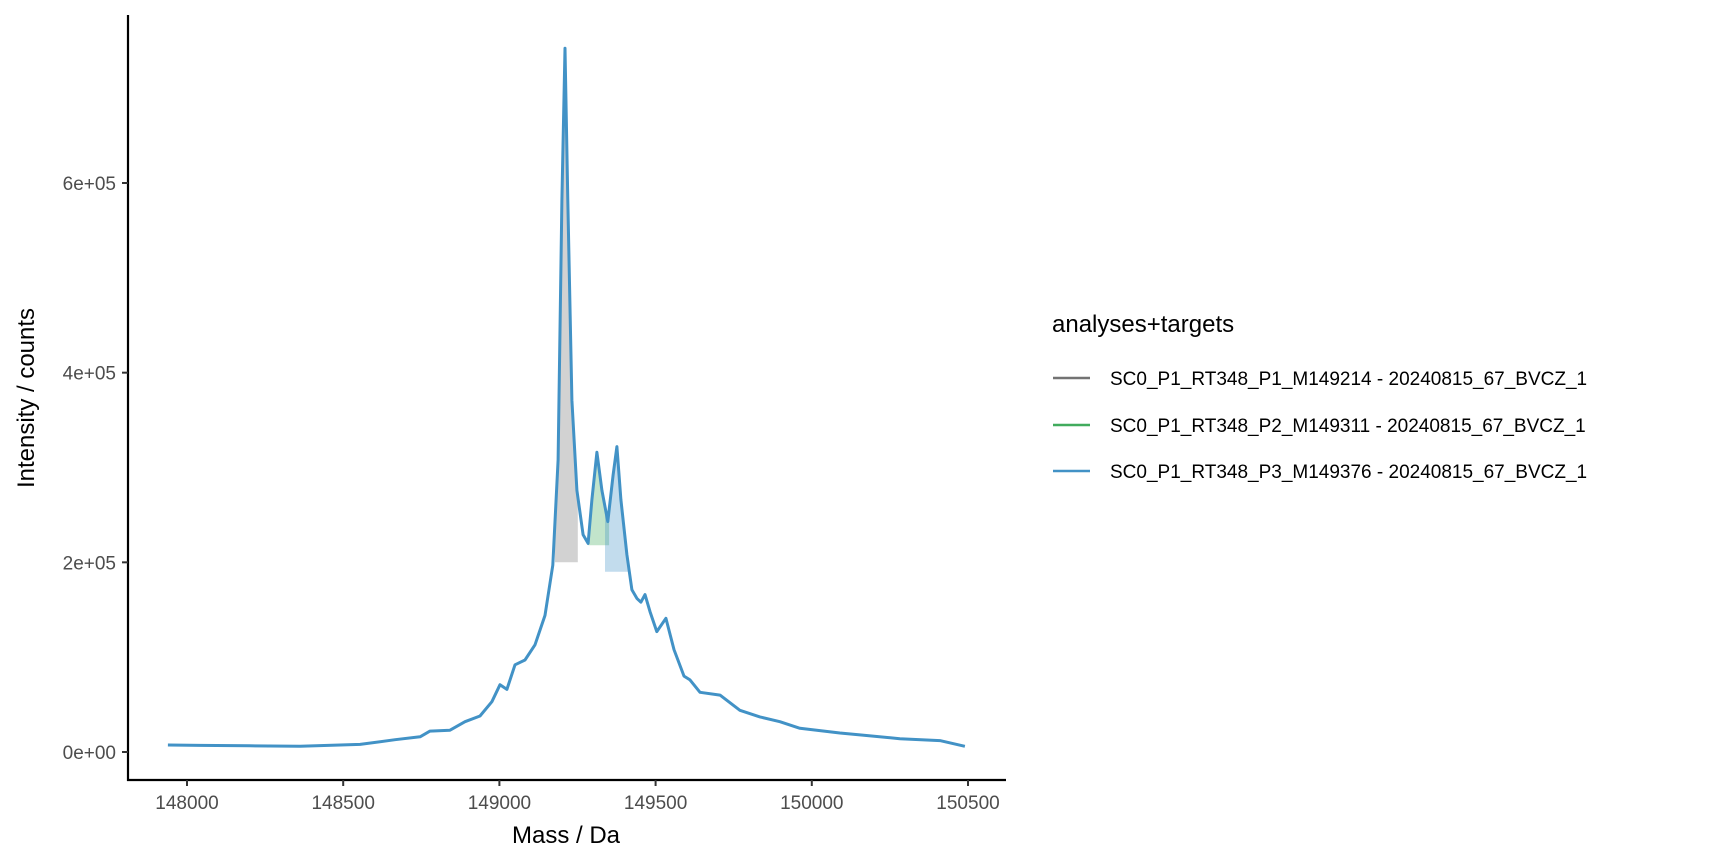  I want to click on y-tick-label: 2e+05, so click(89, 563).